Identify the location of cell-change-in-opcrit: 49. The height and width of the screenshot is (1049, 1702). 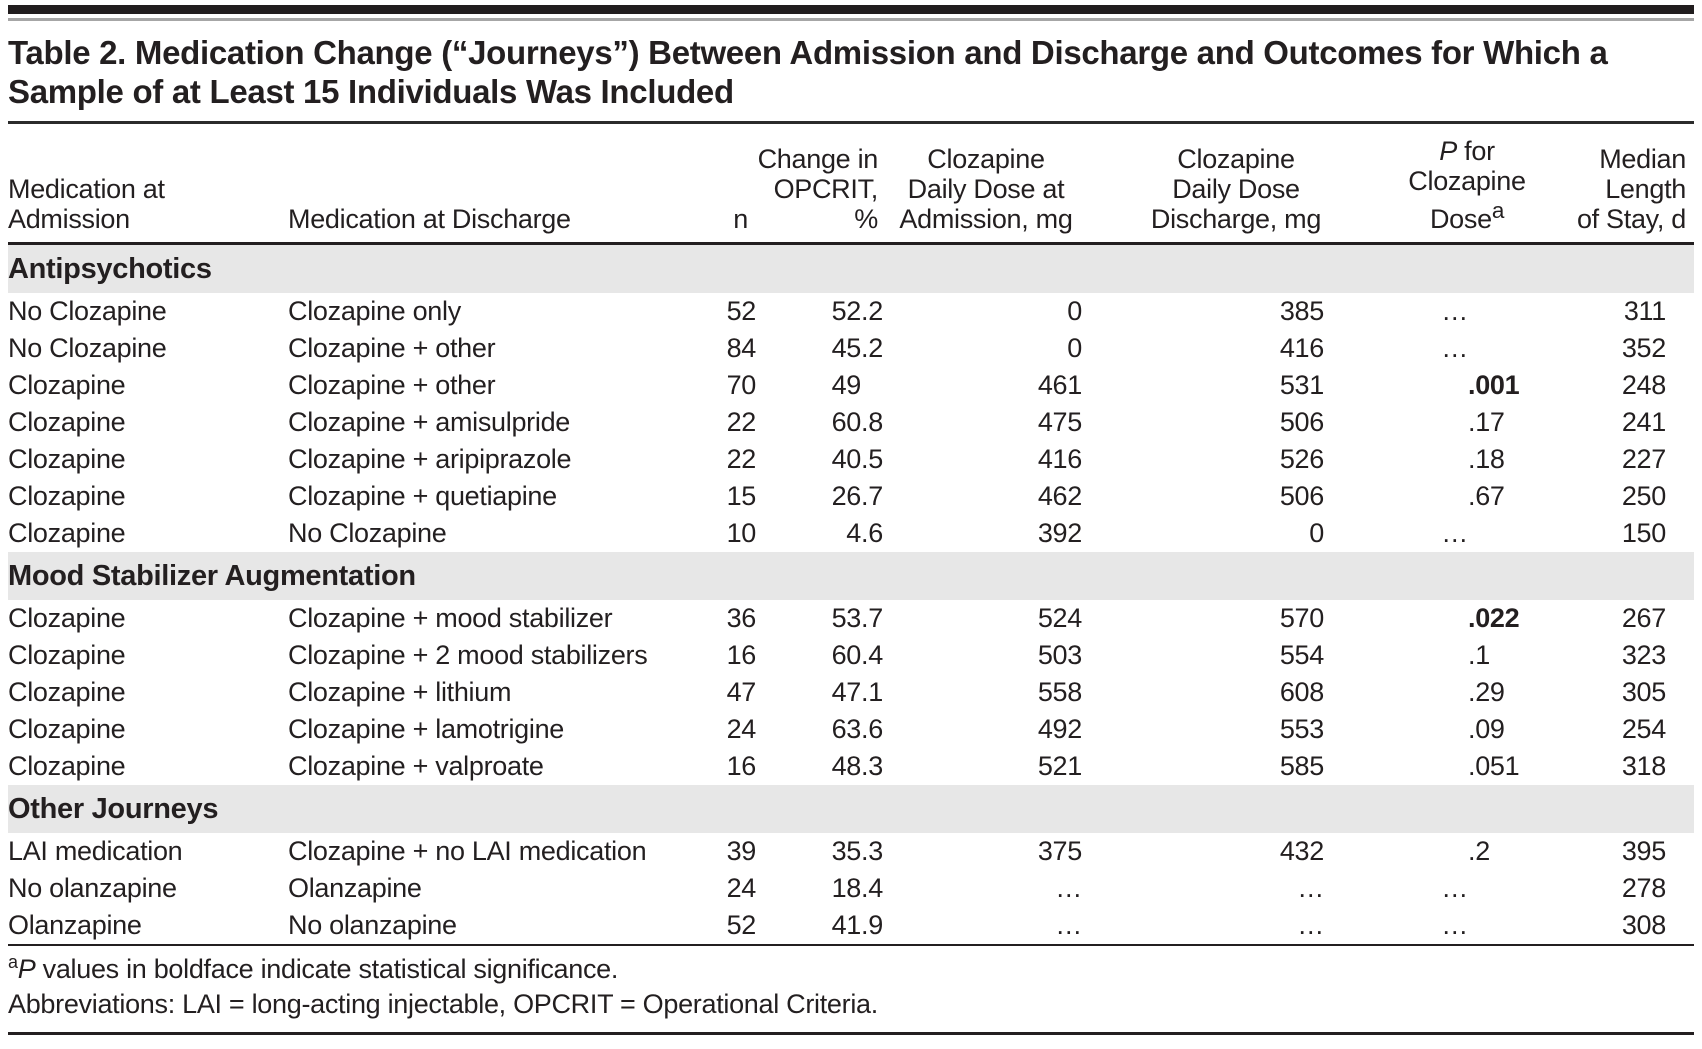
(846, 385).